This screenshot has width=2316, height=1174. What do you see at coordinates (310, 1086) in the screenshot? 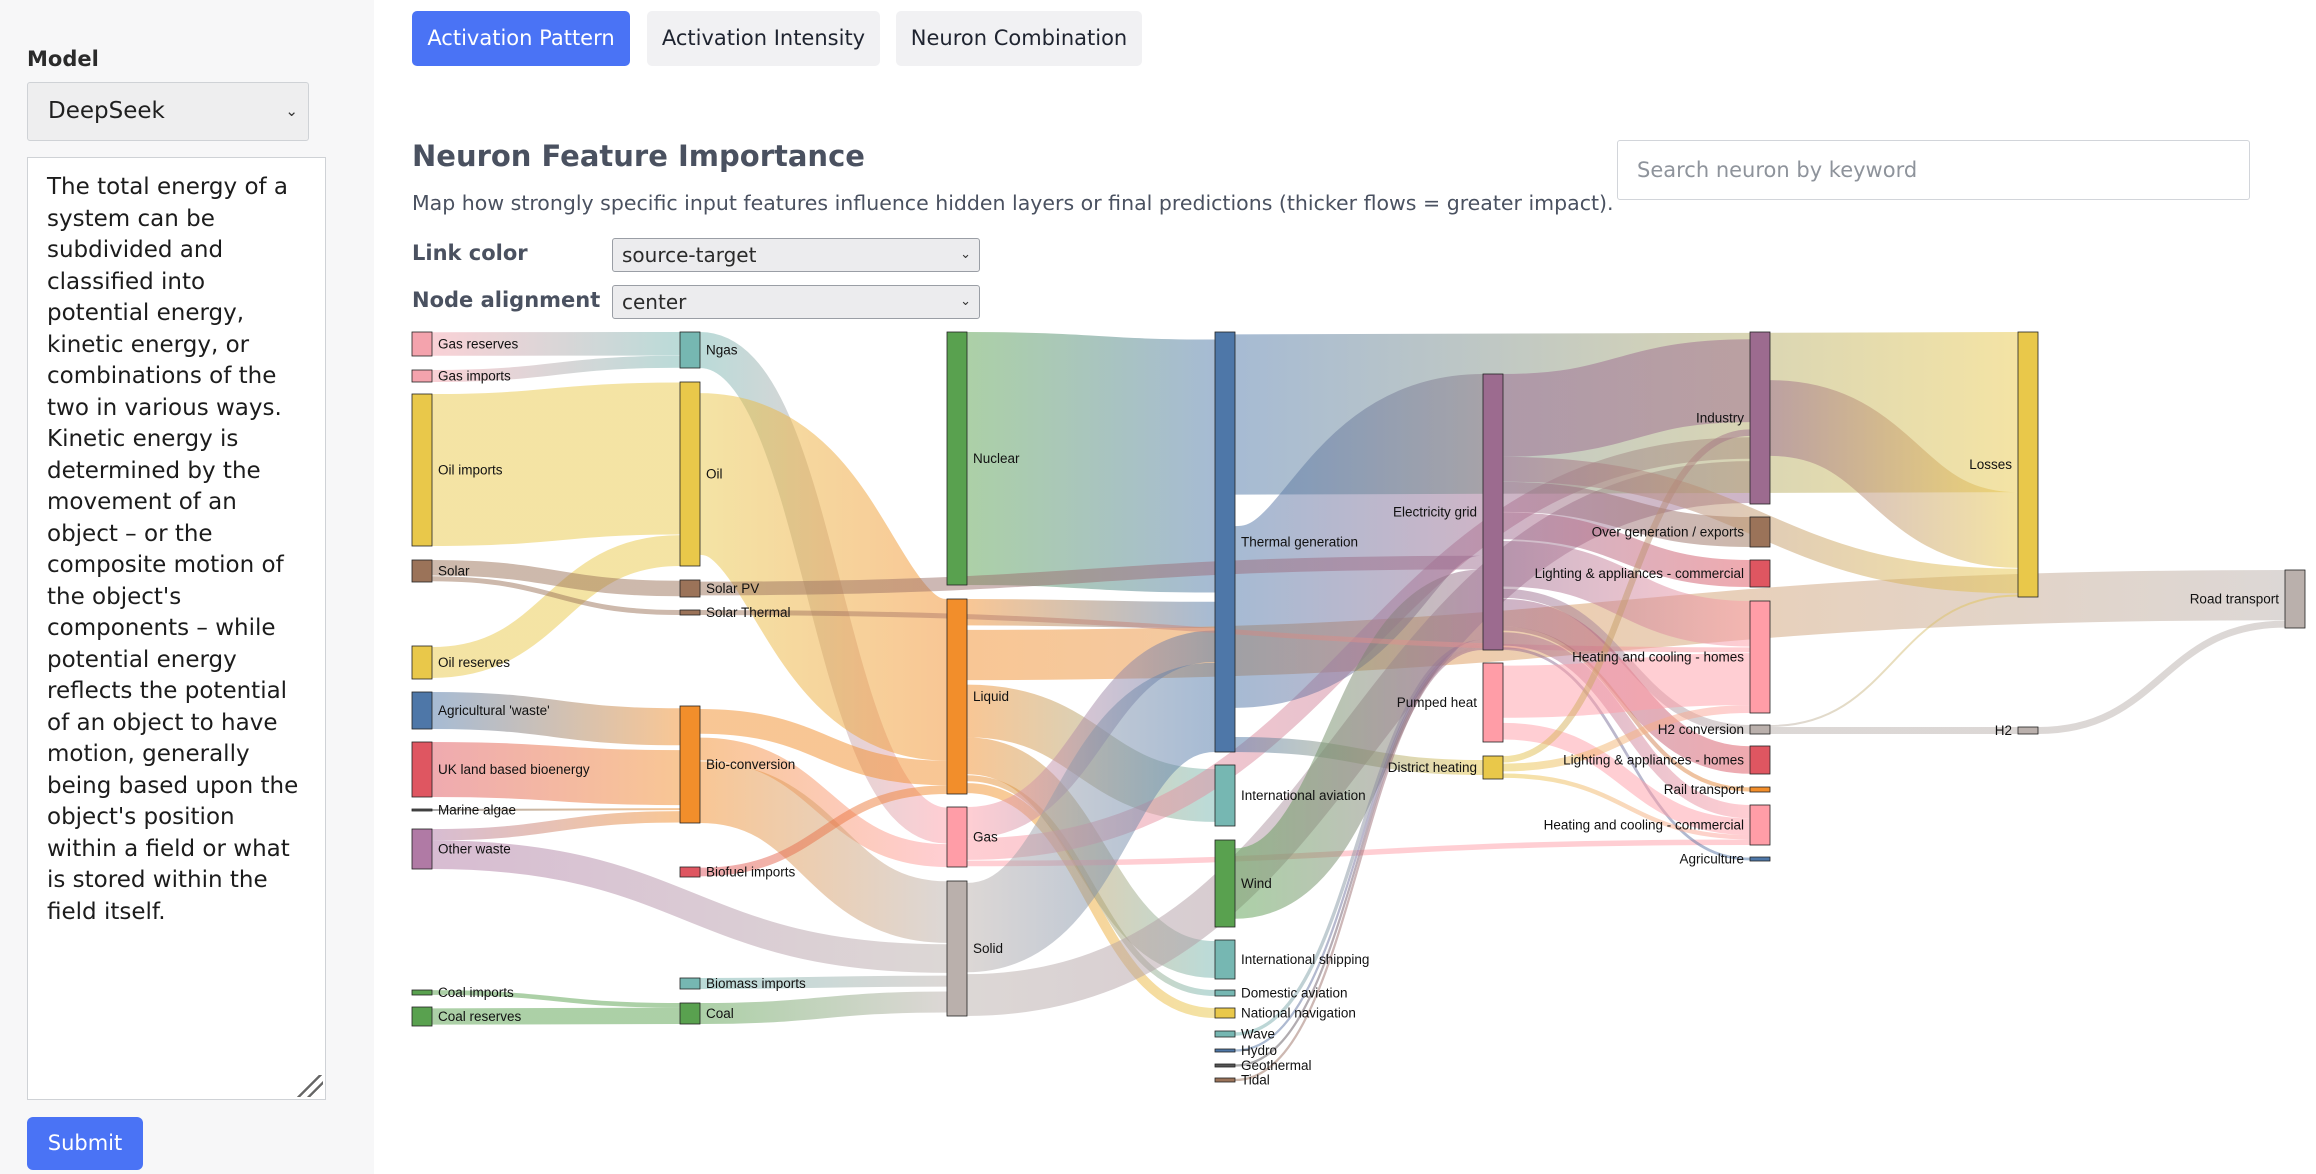
I see `resize-handle-icon` at bounding box center [310, 1086].